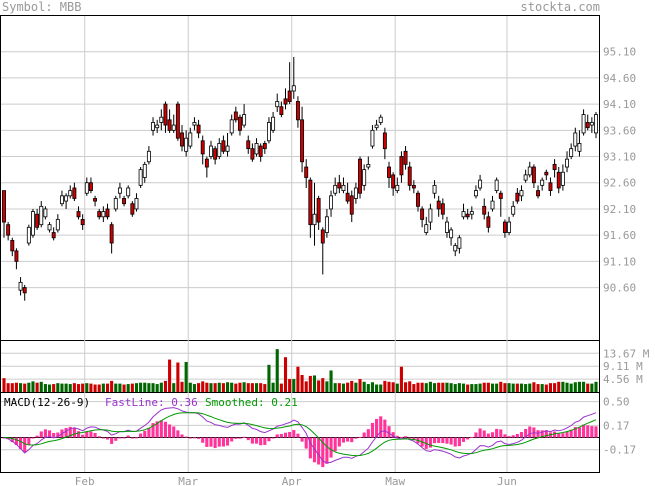 This screenshot has height=486, width=655. I want to click on month-tick-label: Apr, so click(292, 480).